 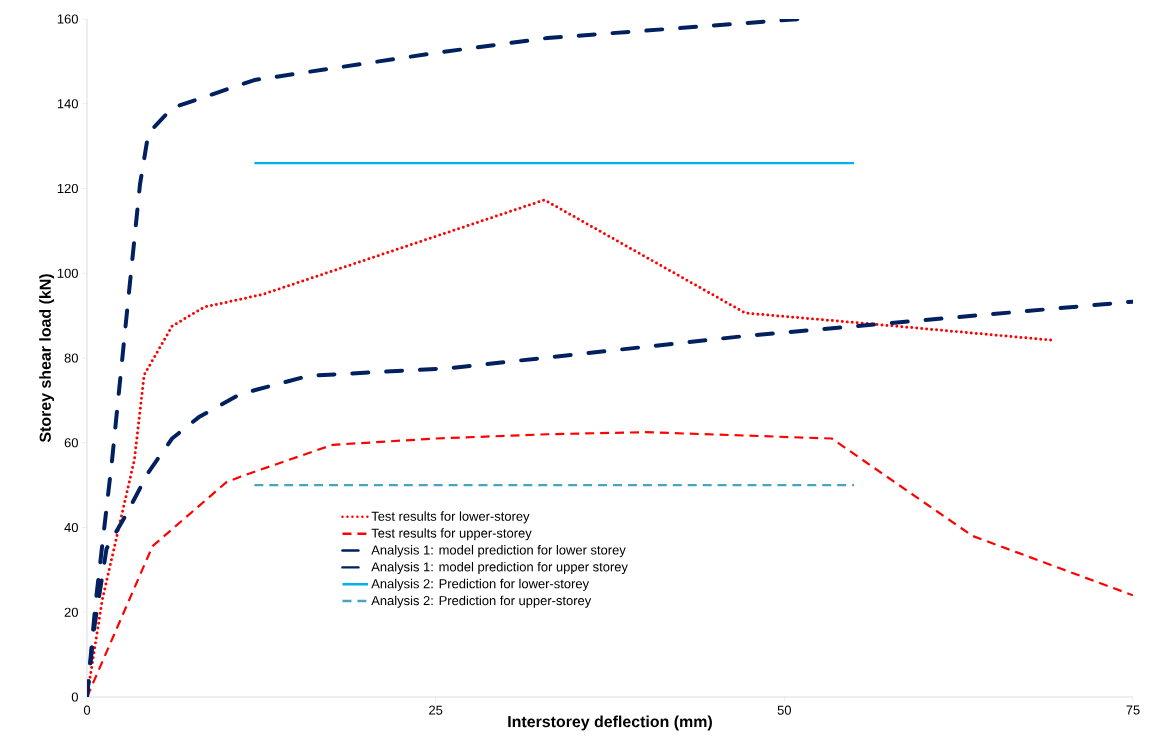 What do you see at coordinates (71, 358) in the screenshot?
I see `y-tick-label: 80` at bounding box center [71, 358].